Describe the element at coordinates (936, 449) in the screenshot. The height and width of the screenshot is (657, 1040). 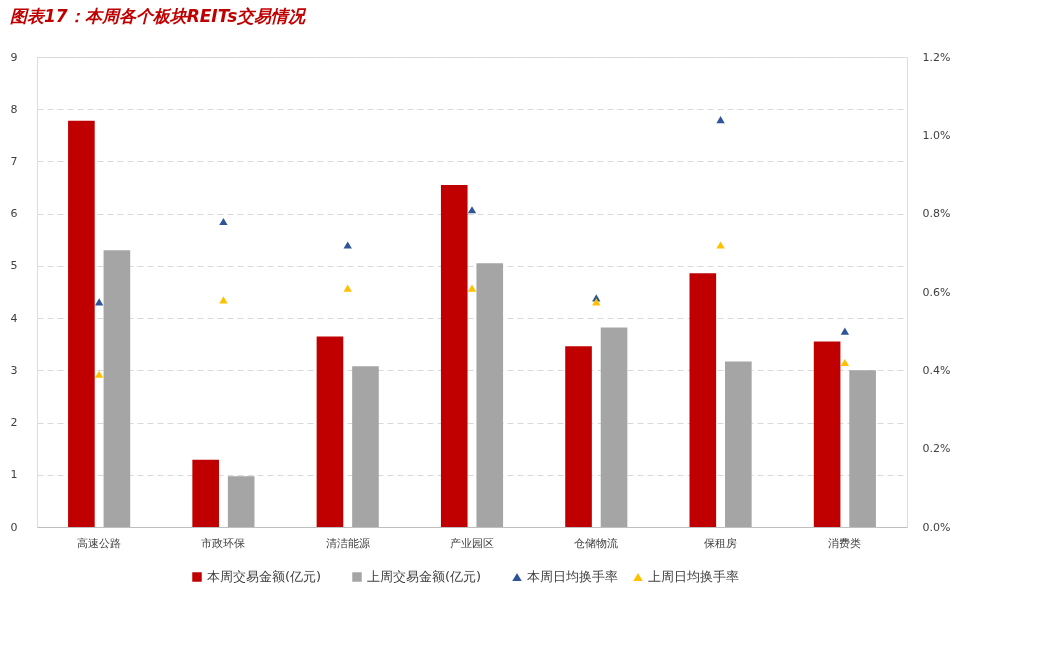
I see `y2-tick-label: 0.2%` at that location.